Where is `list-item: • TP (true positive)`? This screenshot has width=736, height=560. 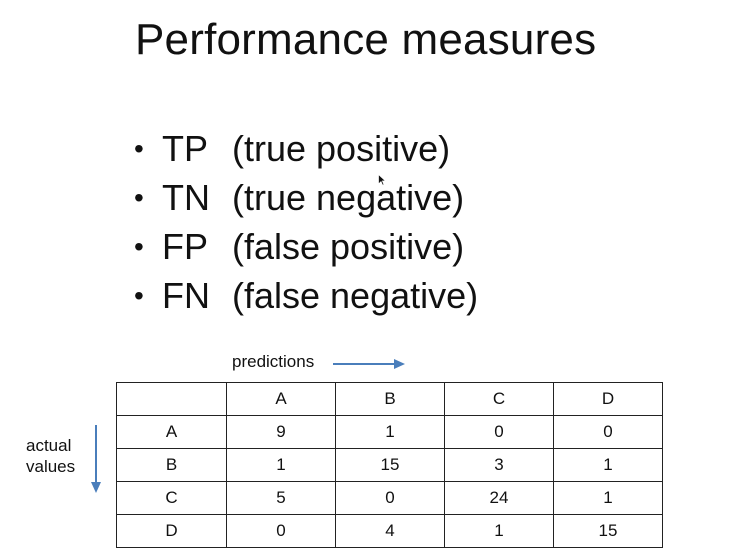 list-item: • TP (true positive) is located at coordinates (306, 148).